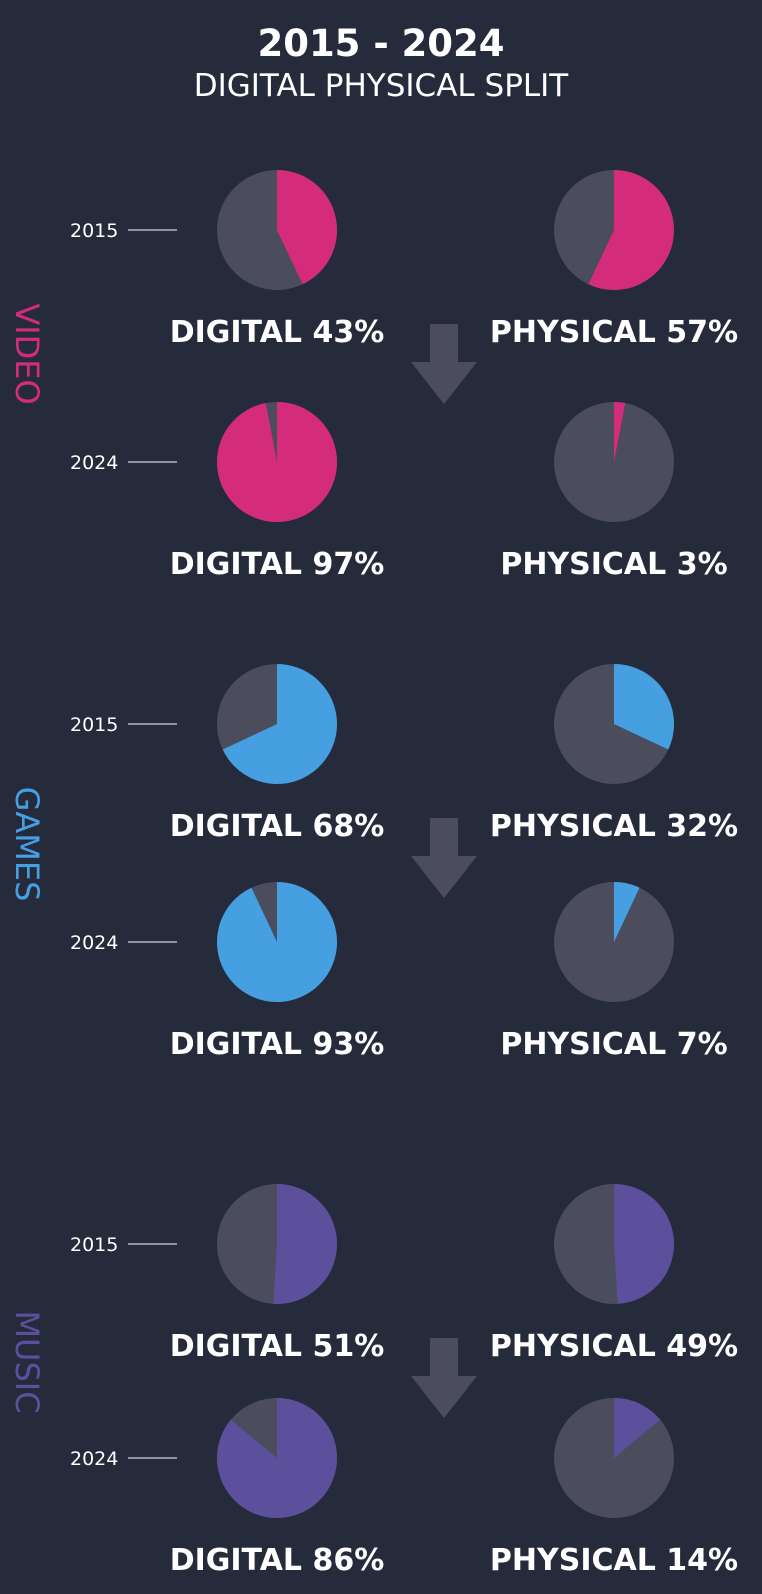 This screenshot has width=762, height=1594. What do you see at coordinates (613, 564) in the screenshot?
I see `physical-label-video-2024: PHYSICAL 3%` at bounding box center [613, 564].